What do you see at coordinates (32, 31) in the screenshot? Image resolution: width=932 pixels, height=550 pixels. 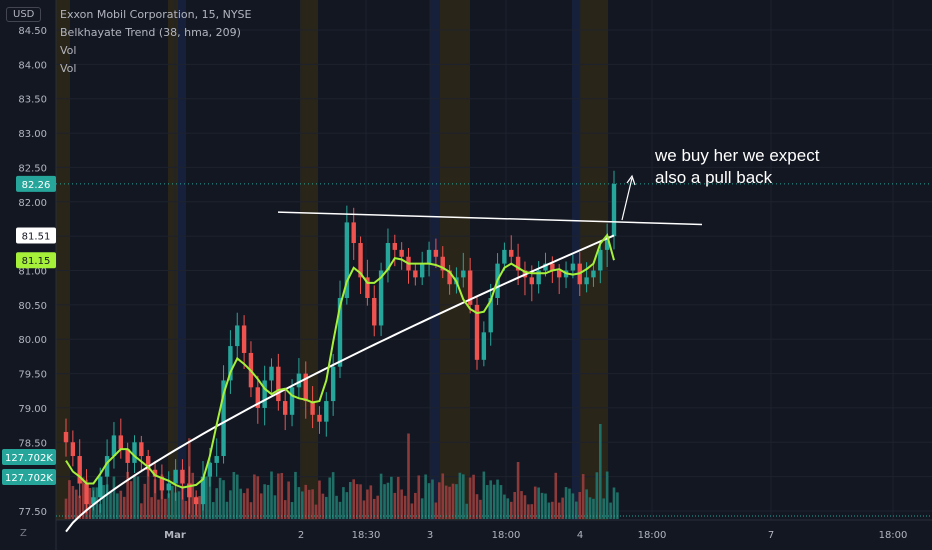 I see `y-tick-label: 84.50` at bounding box center [32, 31].